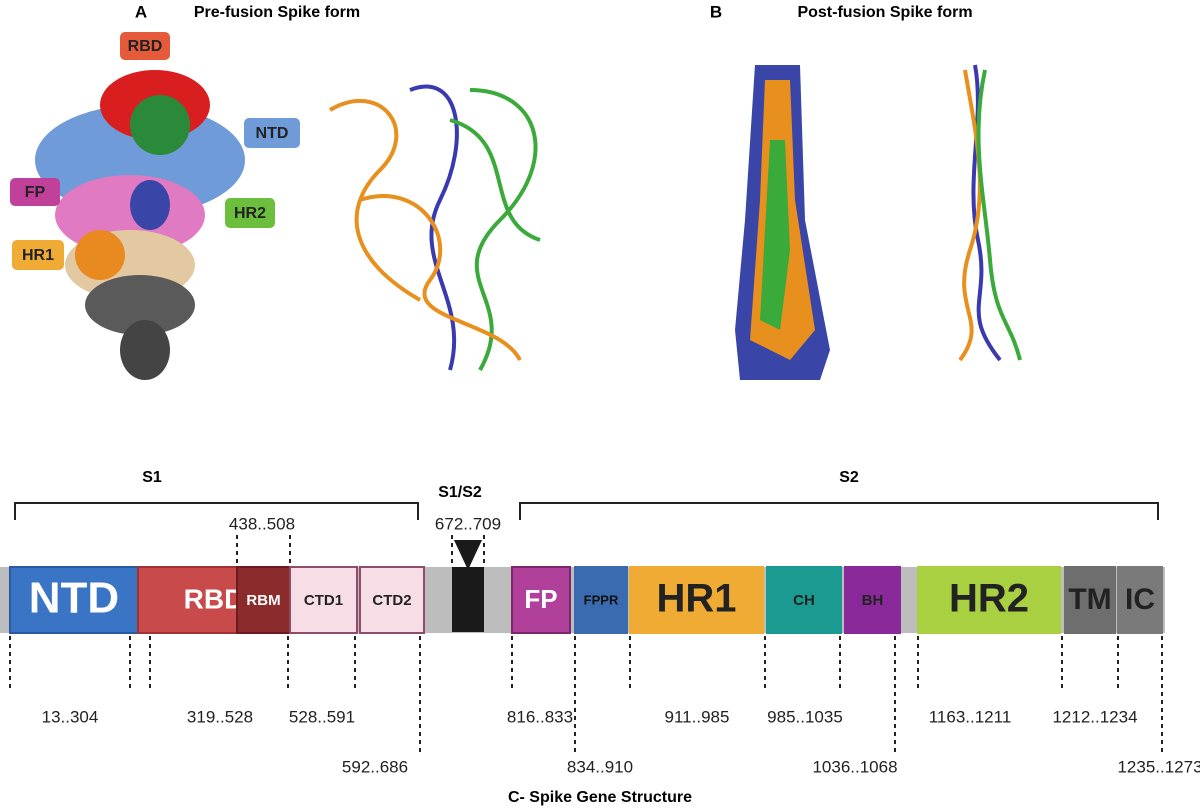 The image size is (1200, 810). What do you see at coordinates (220, 716) in the screenshot?
I see `range-label: 319..528` at bounding box center [220, 716].